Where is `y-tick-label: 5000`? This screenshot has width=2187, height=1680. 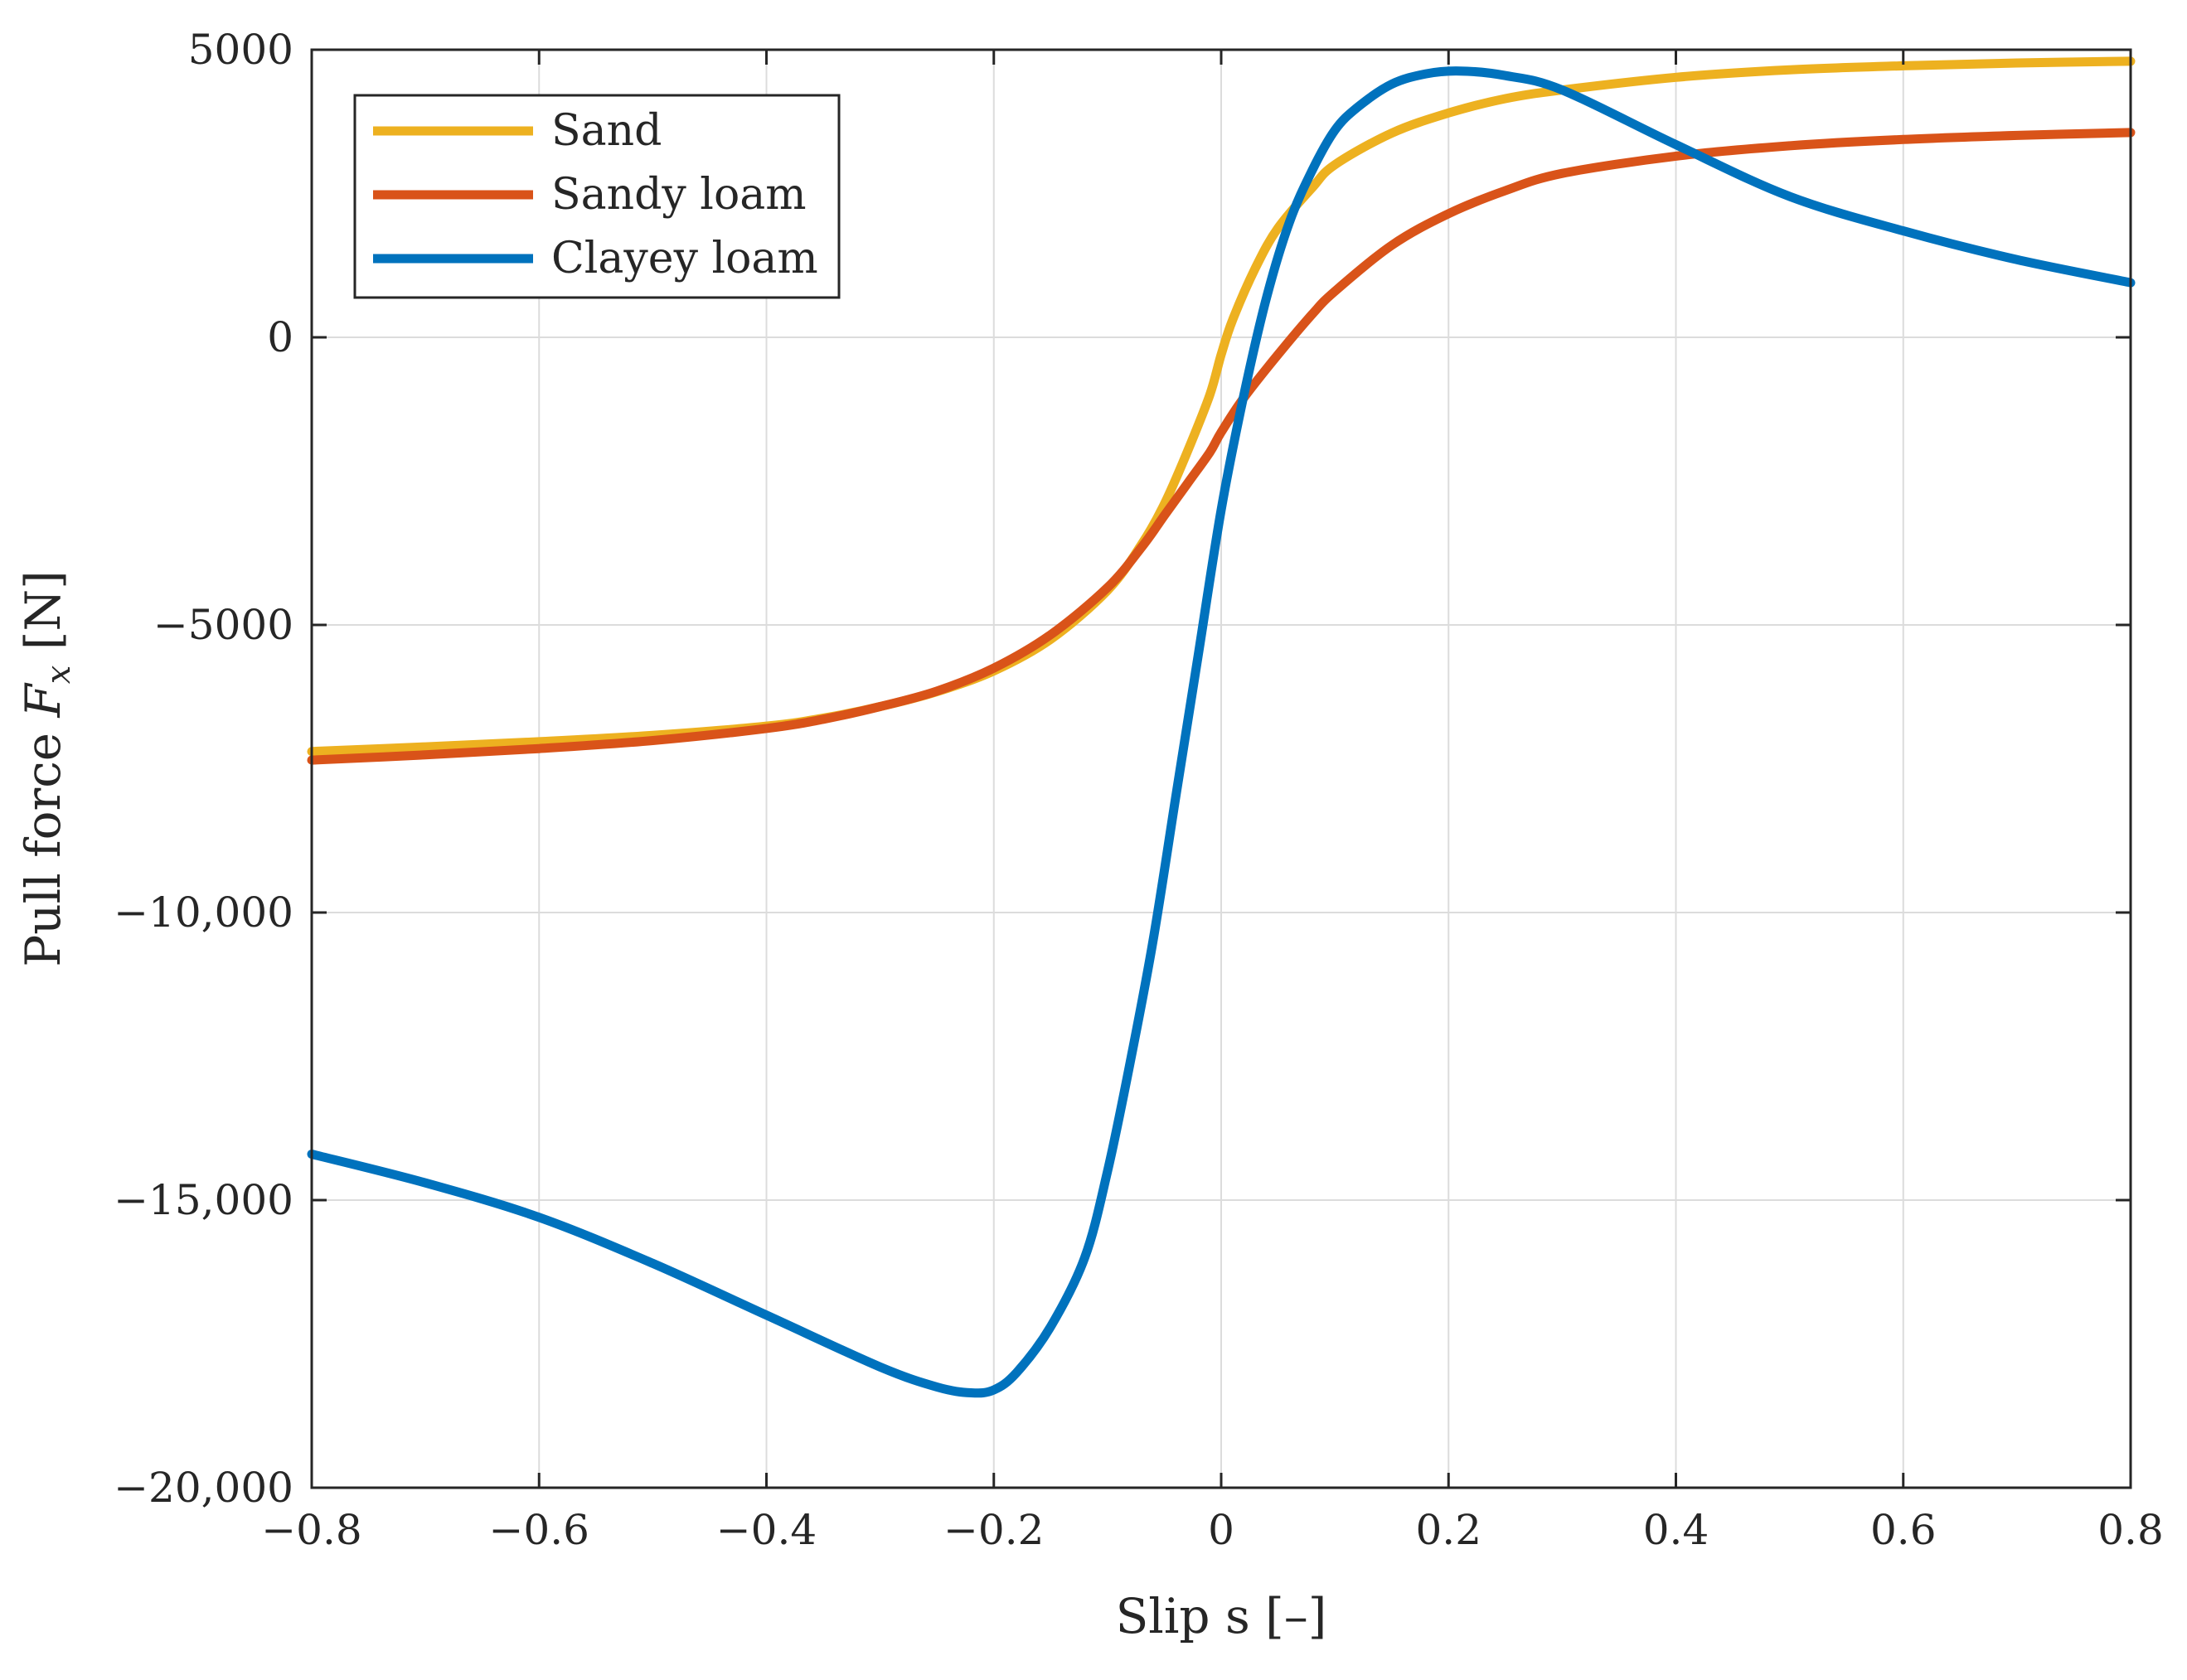
y-tick-label: 5000 is located at coordinates (241, 50).